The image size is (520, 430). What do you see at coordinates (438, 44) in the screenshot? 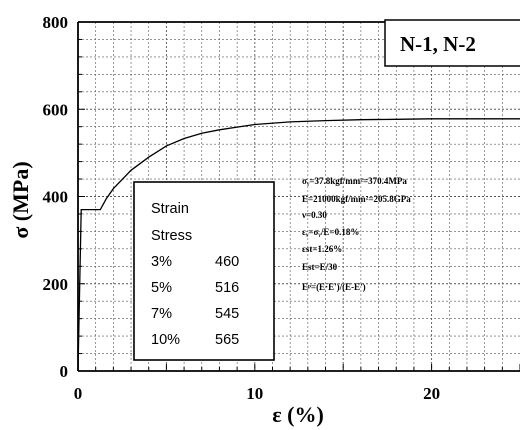
I see `series-badge-label: N-1, N-2` at bounding box center [438, 44].